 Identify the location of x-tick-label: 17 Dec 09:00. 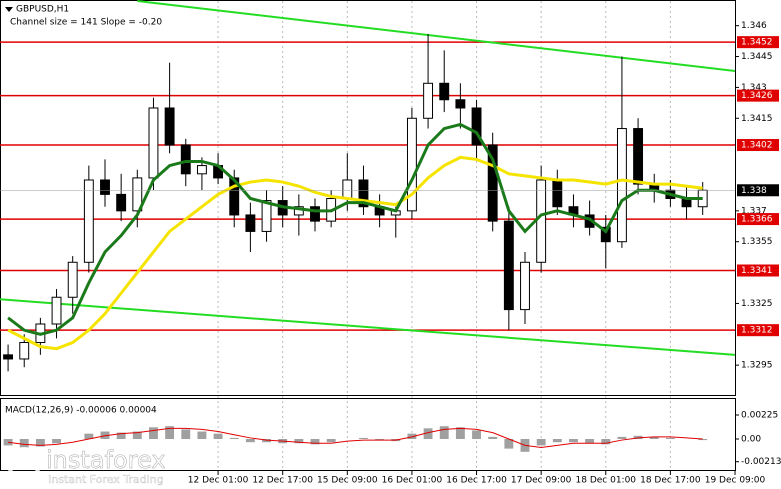
(541, 481).